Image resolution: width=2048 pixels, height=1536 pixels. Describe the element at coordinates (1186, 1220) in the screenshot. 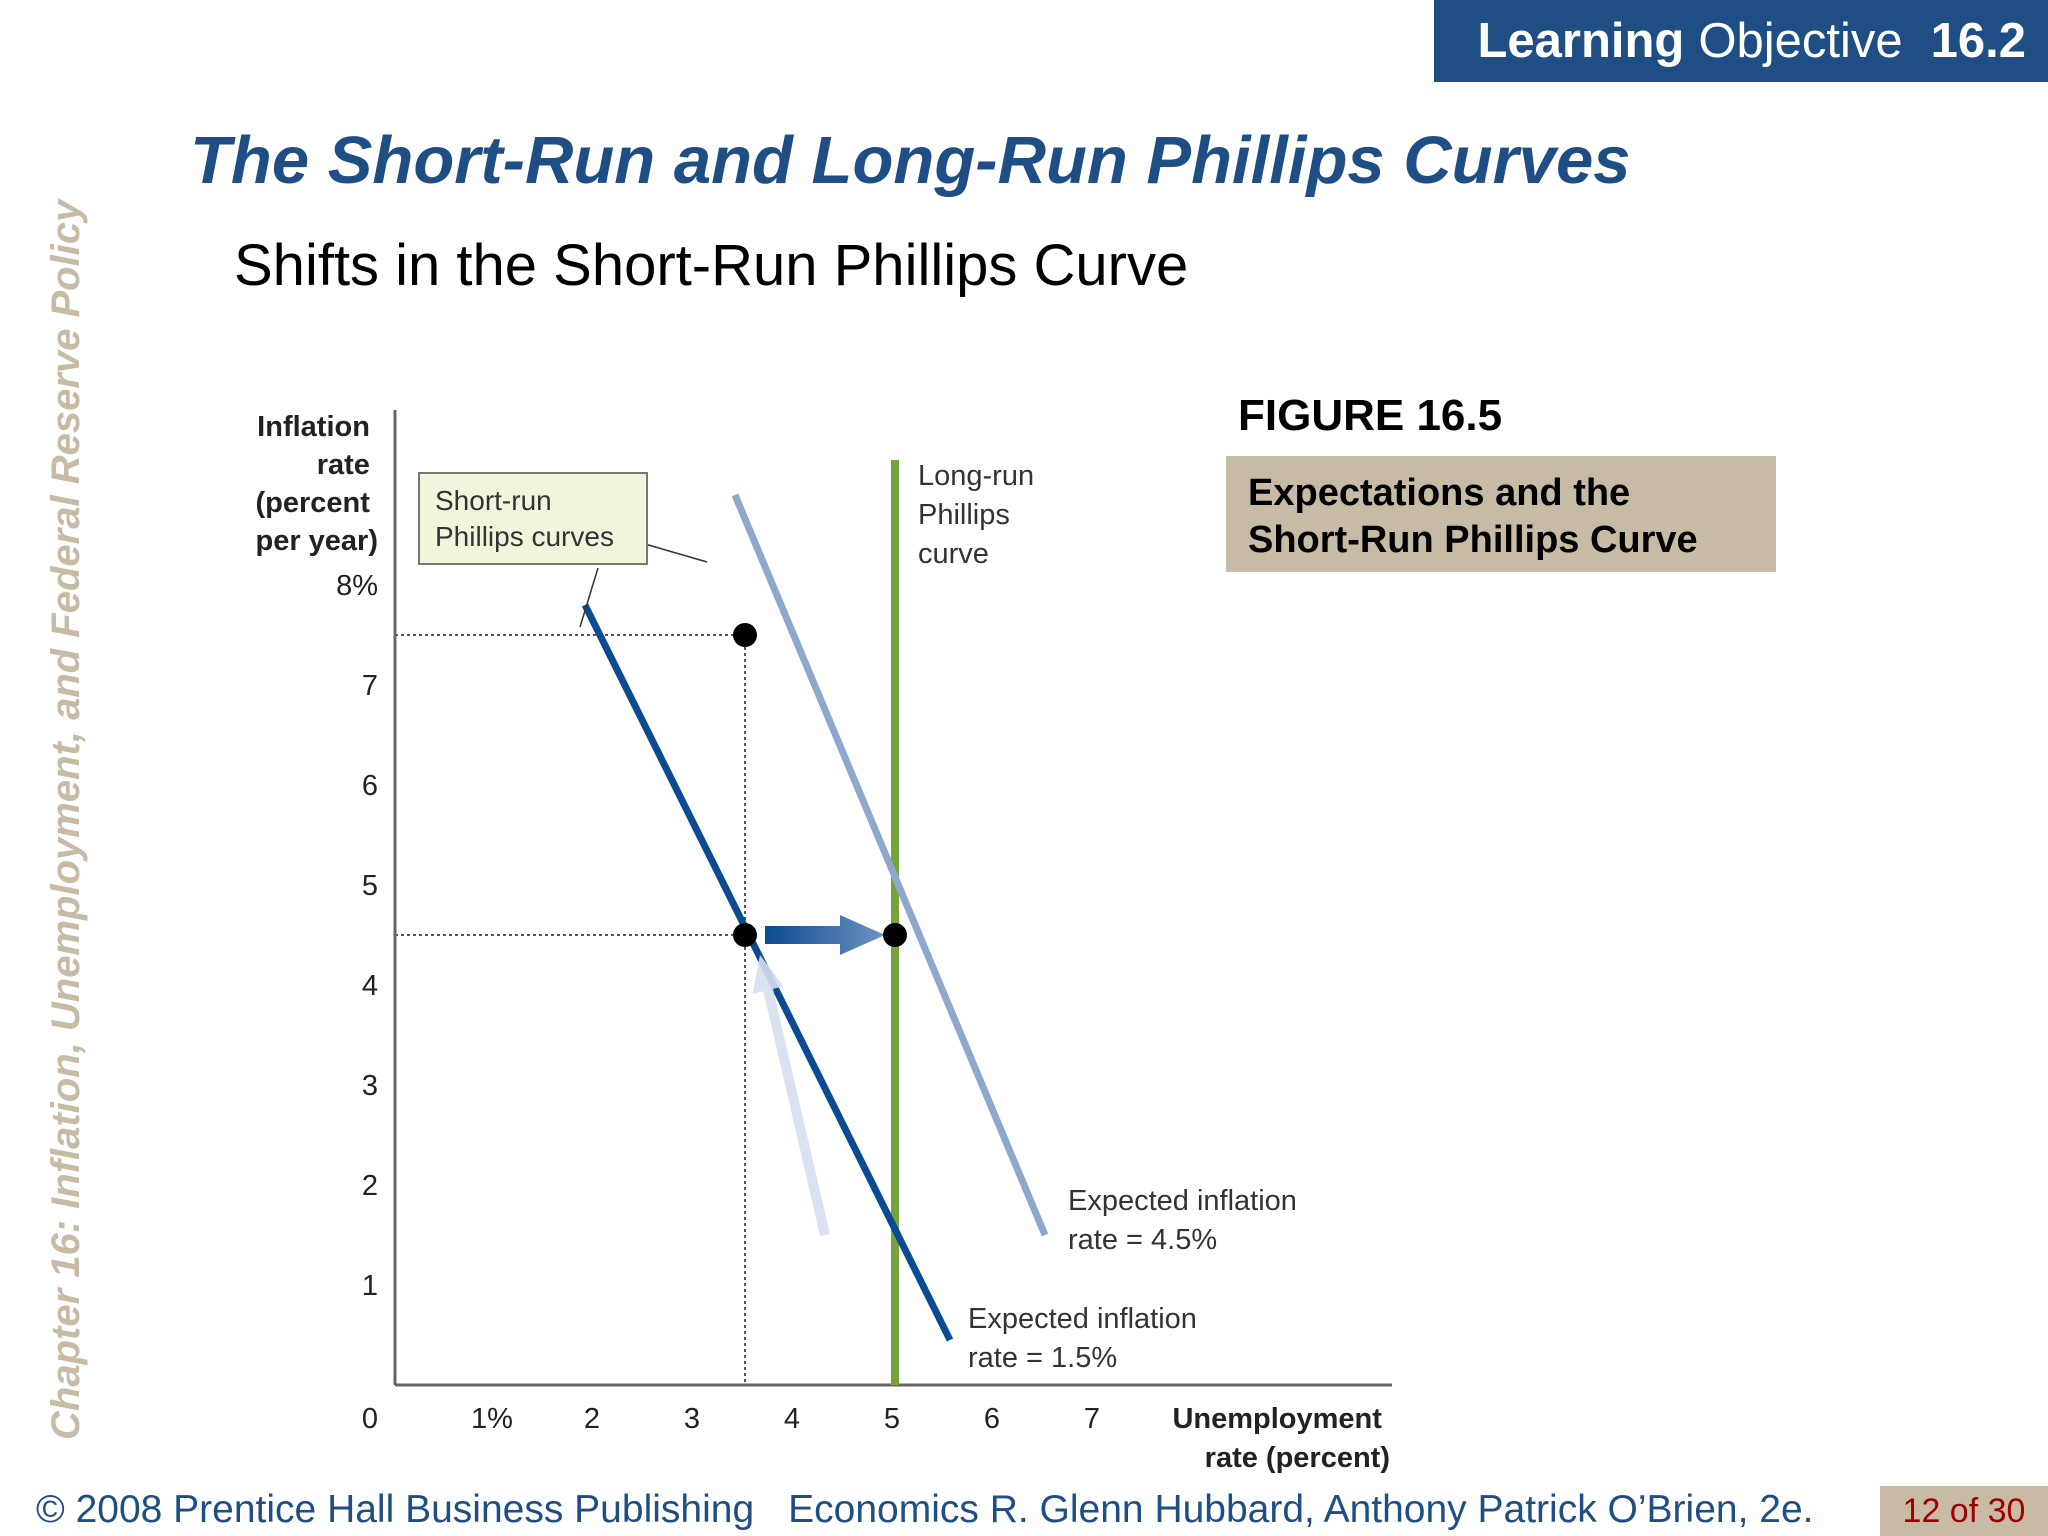

I see `series-label-high: Expected inflation rate = 4.5%` at that location.